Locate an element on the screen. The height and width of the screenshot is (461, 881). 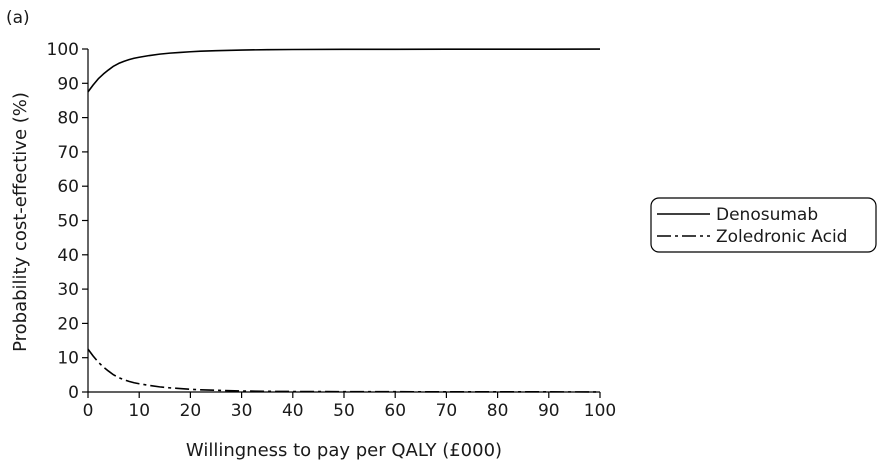
x-tick-label: 40 is located at coordinates (293, 411).